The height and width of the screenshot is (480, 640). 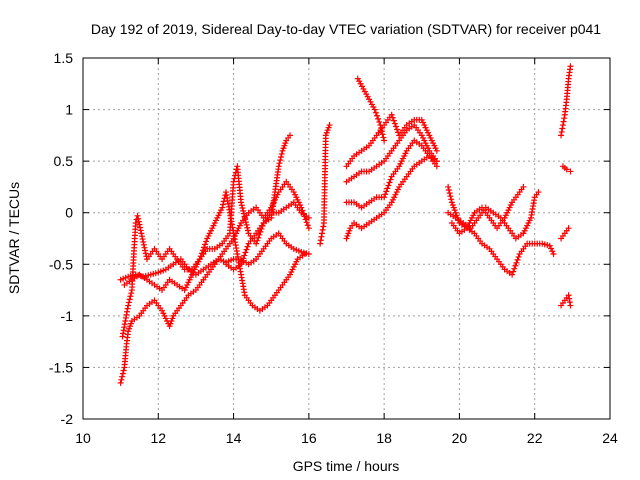 What do you see at coordinates (460, 438) in the screenshot?
I see `x-tick-label: 20` at bounding box center [460, 438].